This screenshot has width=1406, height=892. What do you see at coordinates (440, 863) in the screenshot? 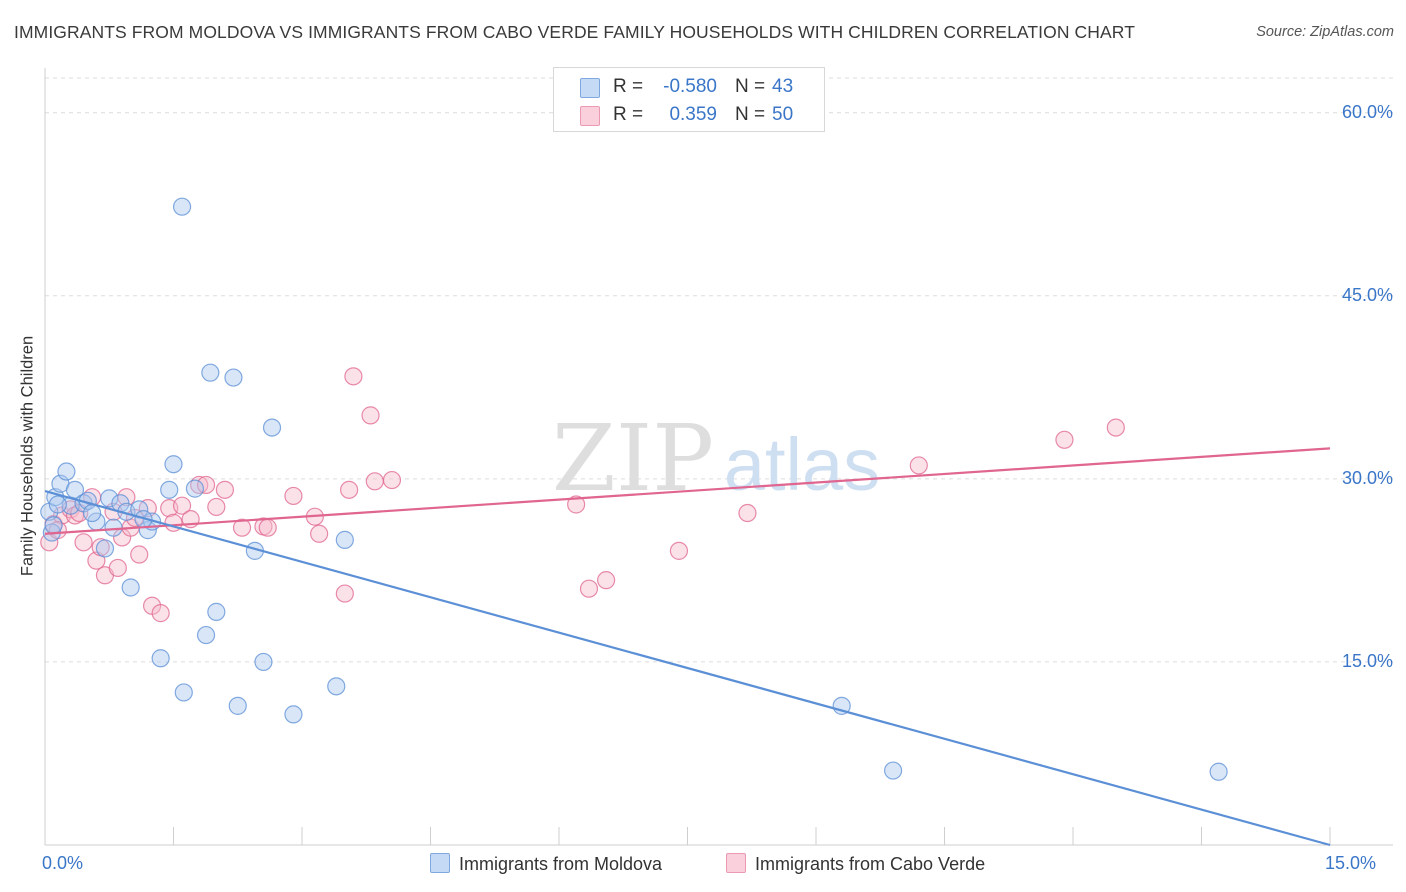
I see `series-swatch-moldova` at bounding box center [440, 863].